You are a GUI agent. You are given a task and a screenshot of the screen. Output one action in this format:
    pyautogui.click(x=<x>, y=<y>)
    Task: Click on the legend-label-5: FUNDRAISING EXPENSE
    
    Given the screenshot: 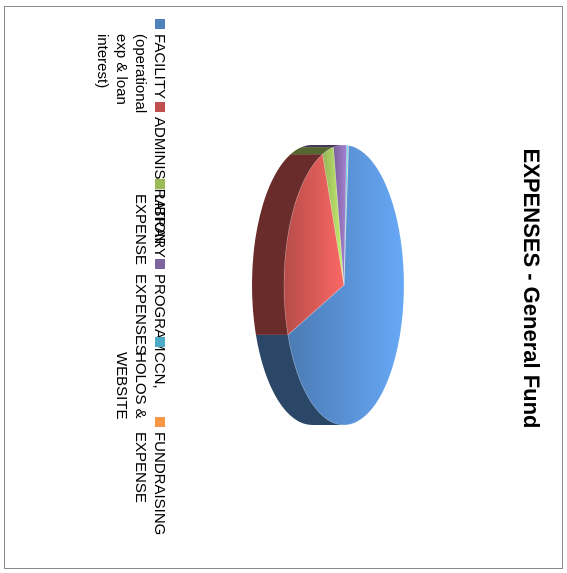 What is the action you would take?
    pyautogui.click(x=150, y=484)
    